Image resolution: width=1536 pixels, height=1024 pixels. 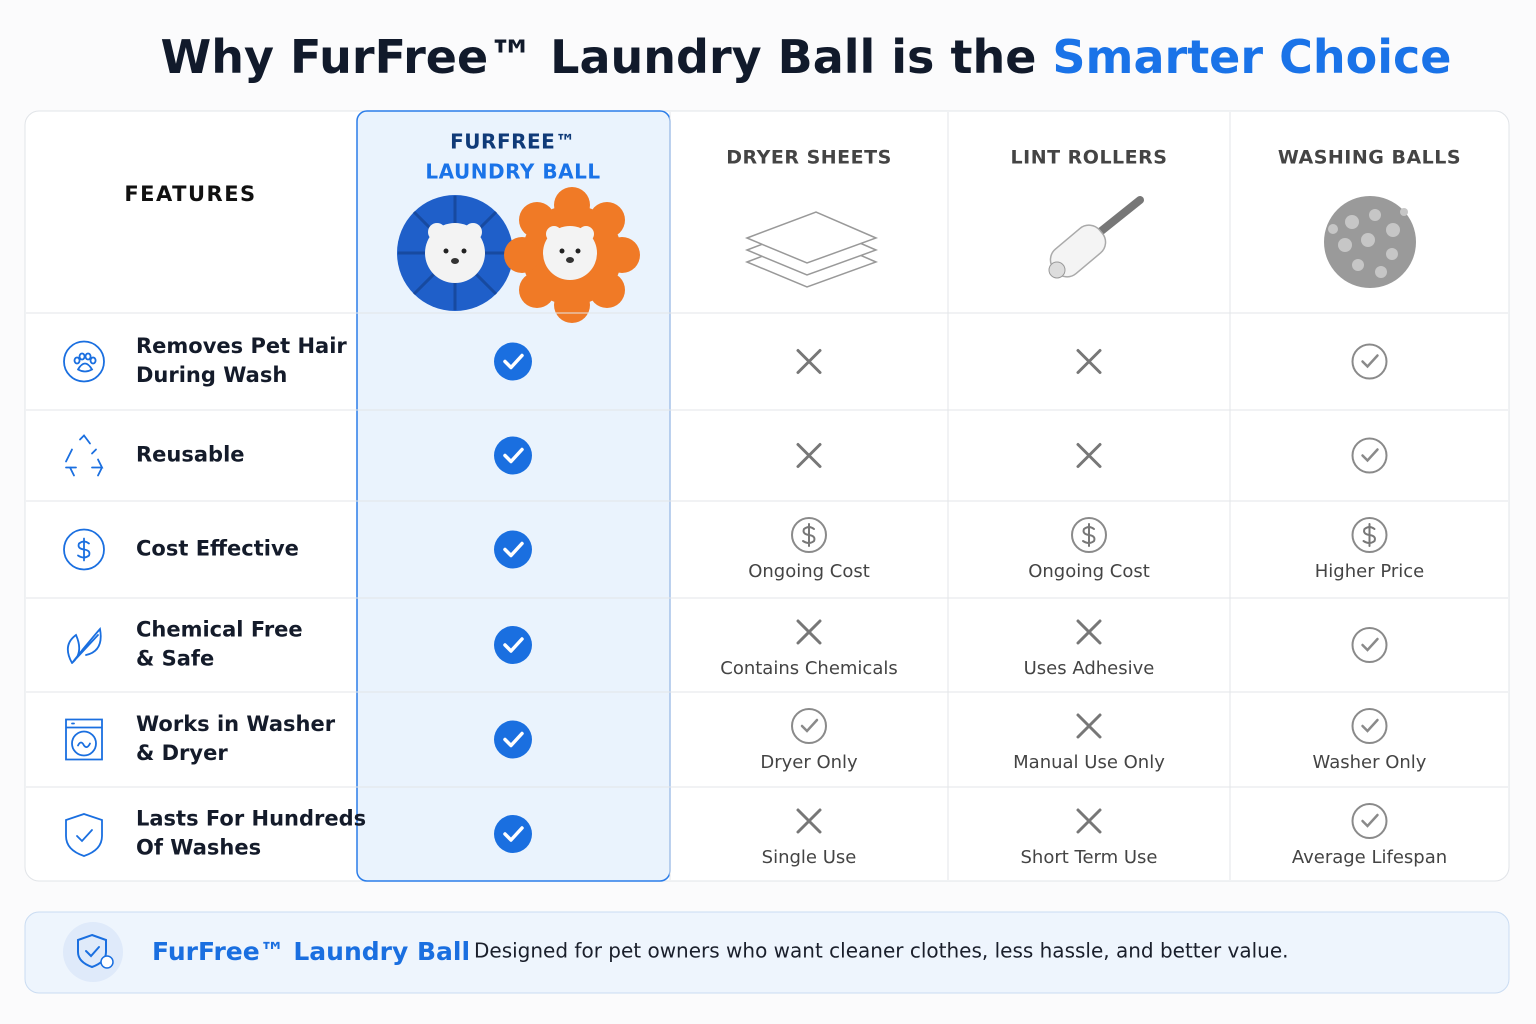 I want to click on title-highlight: Smarter Choice, so click(x=1251, y=57).